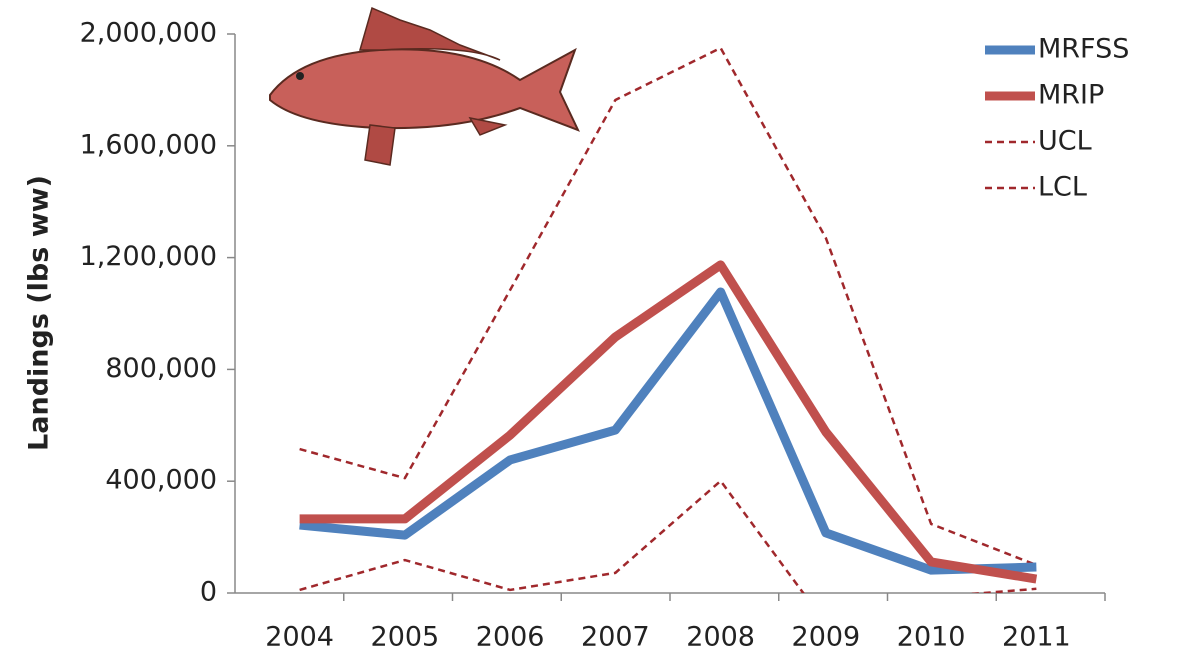  Describe the element at coordinates (1071, 95) in the screenshot. I see `legend-label: MRIP` at that location.